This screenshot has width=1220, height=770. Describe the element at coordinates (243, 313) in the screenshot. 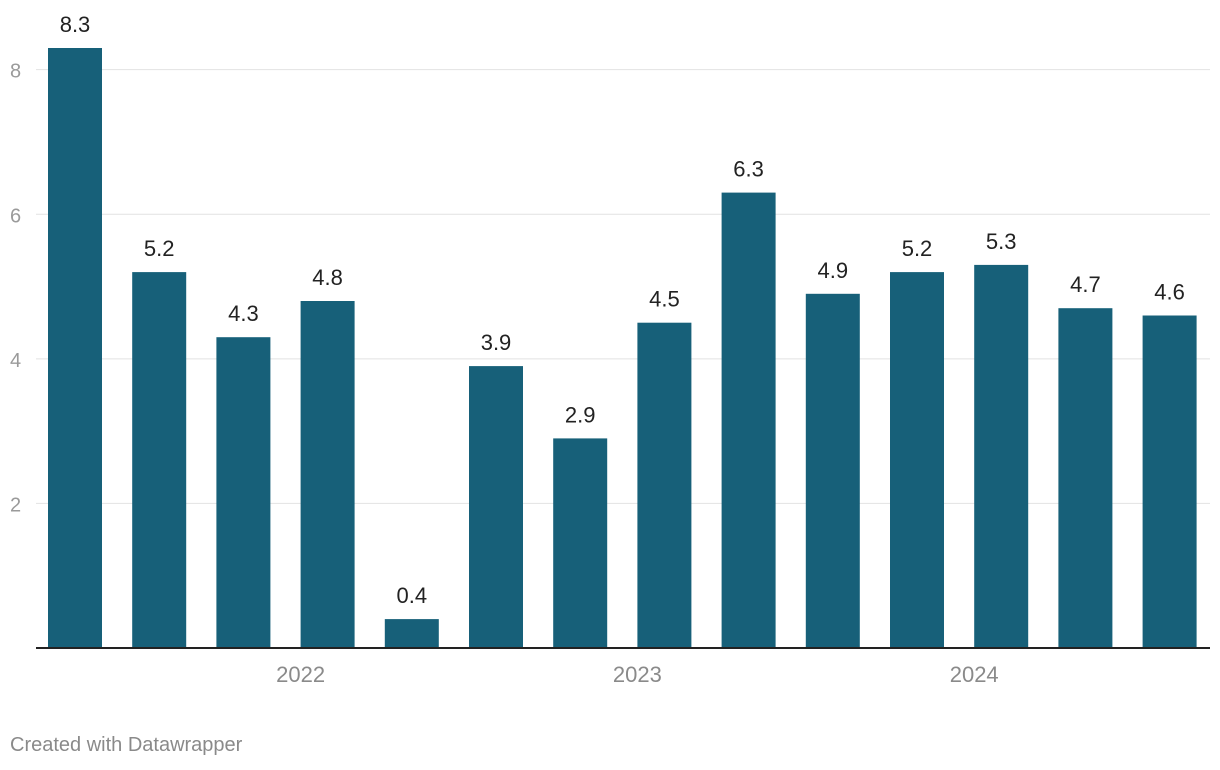

I see `bar-value-label-3: 4.3` at that location.